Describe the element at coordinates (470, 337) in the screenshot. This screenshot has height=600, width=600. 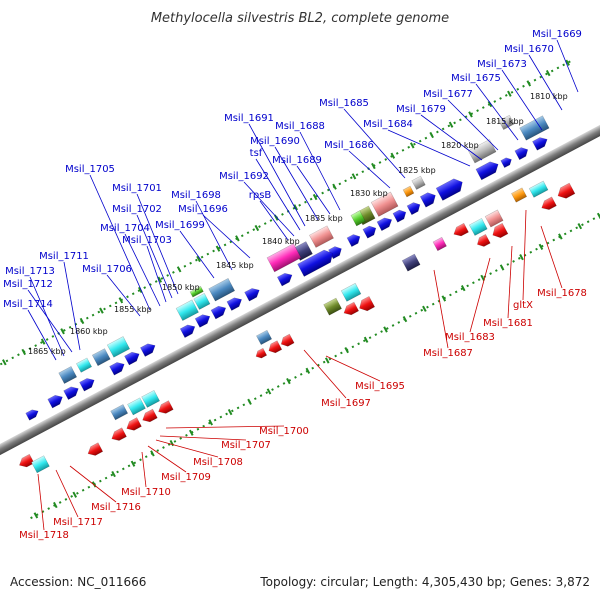
I see `reverse-gene-label: Msil_1683` at that location.